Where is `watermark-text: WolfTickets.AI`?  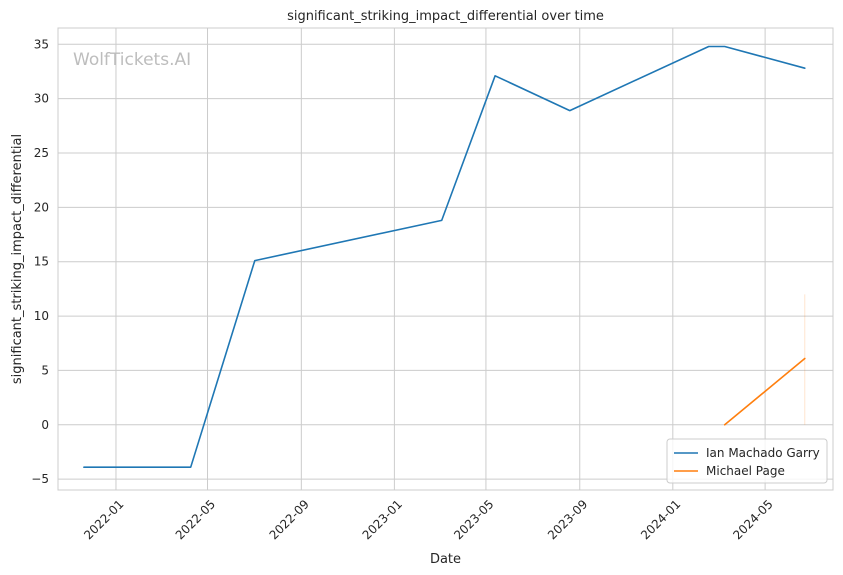
watermark-text: WolfTickets.AI is located at coordinates (132, 60).